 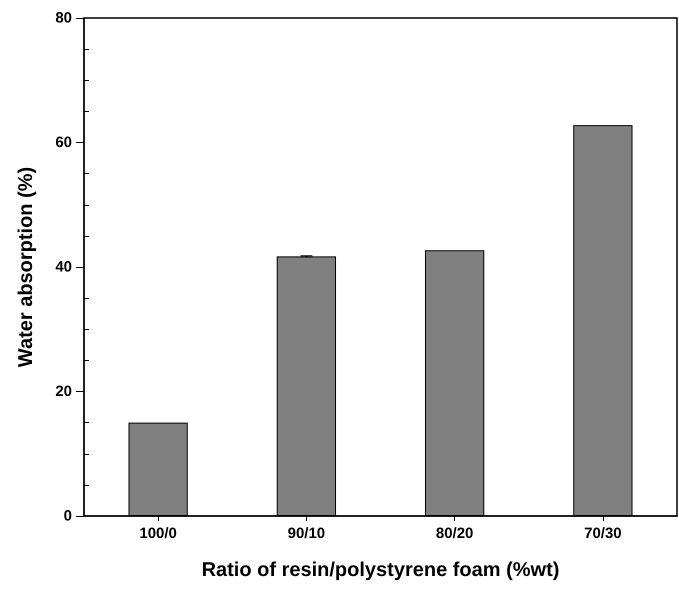 I want to click on y-axis-title: Water absorption (%), so click(x=26, y=267).